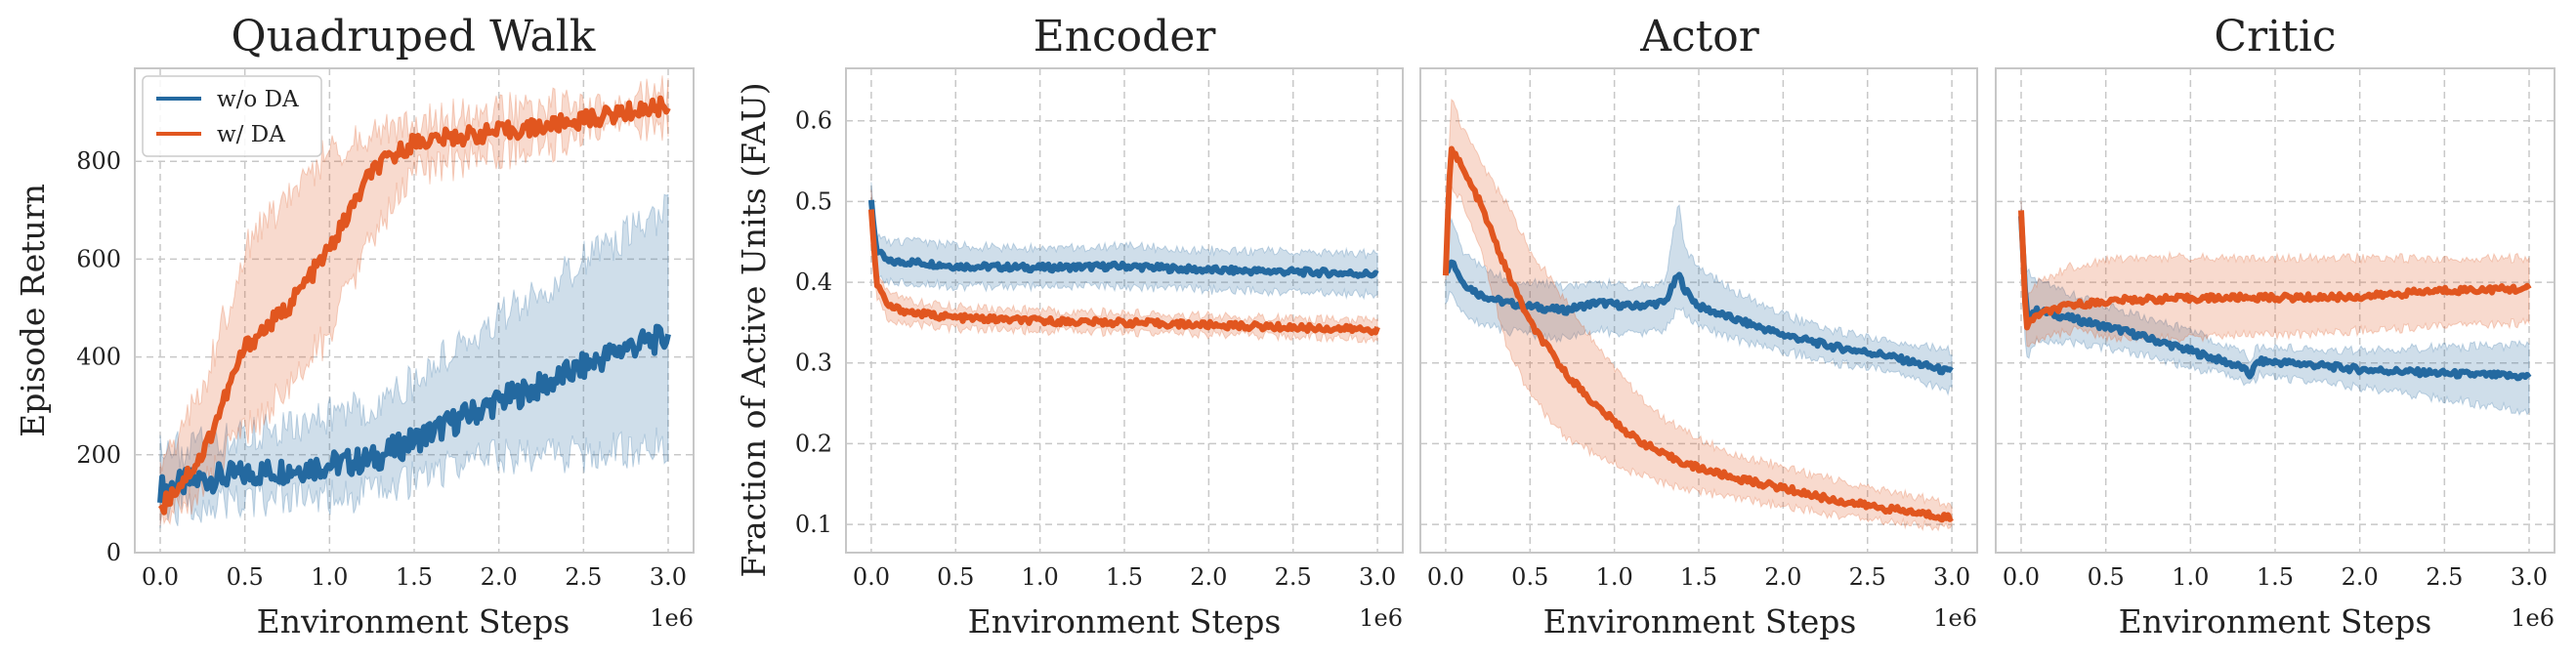 The width and height of the screenshot is (2576, 661). Describe the element at coordinates (98, 455) in the screenshot. I see `y-tick-label: 200` at that location.